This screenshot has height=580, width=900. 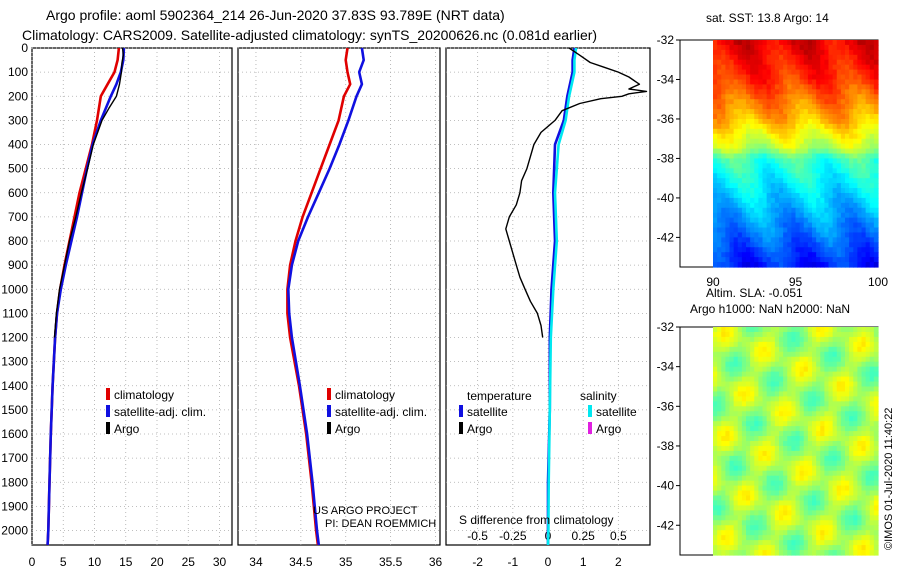 What do you see at coordinates (666, 327) in the screenshot?
I see `map-y-tick-label: -32` at bounding box center [666, 327].